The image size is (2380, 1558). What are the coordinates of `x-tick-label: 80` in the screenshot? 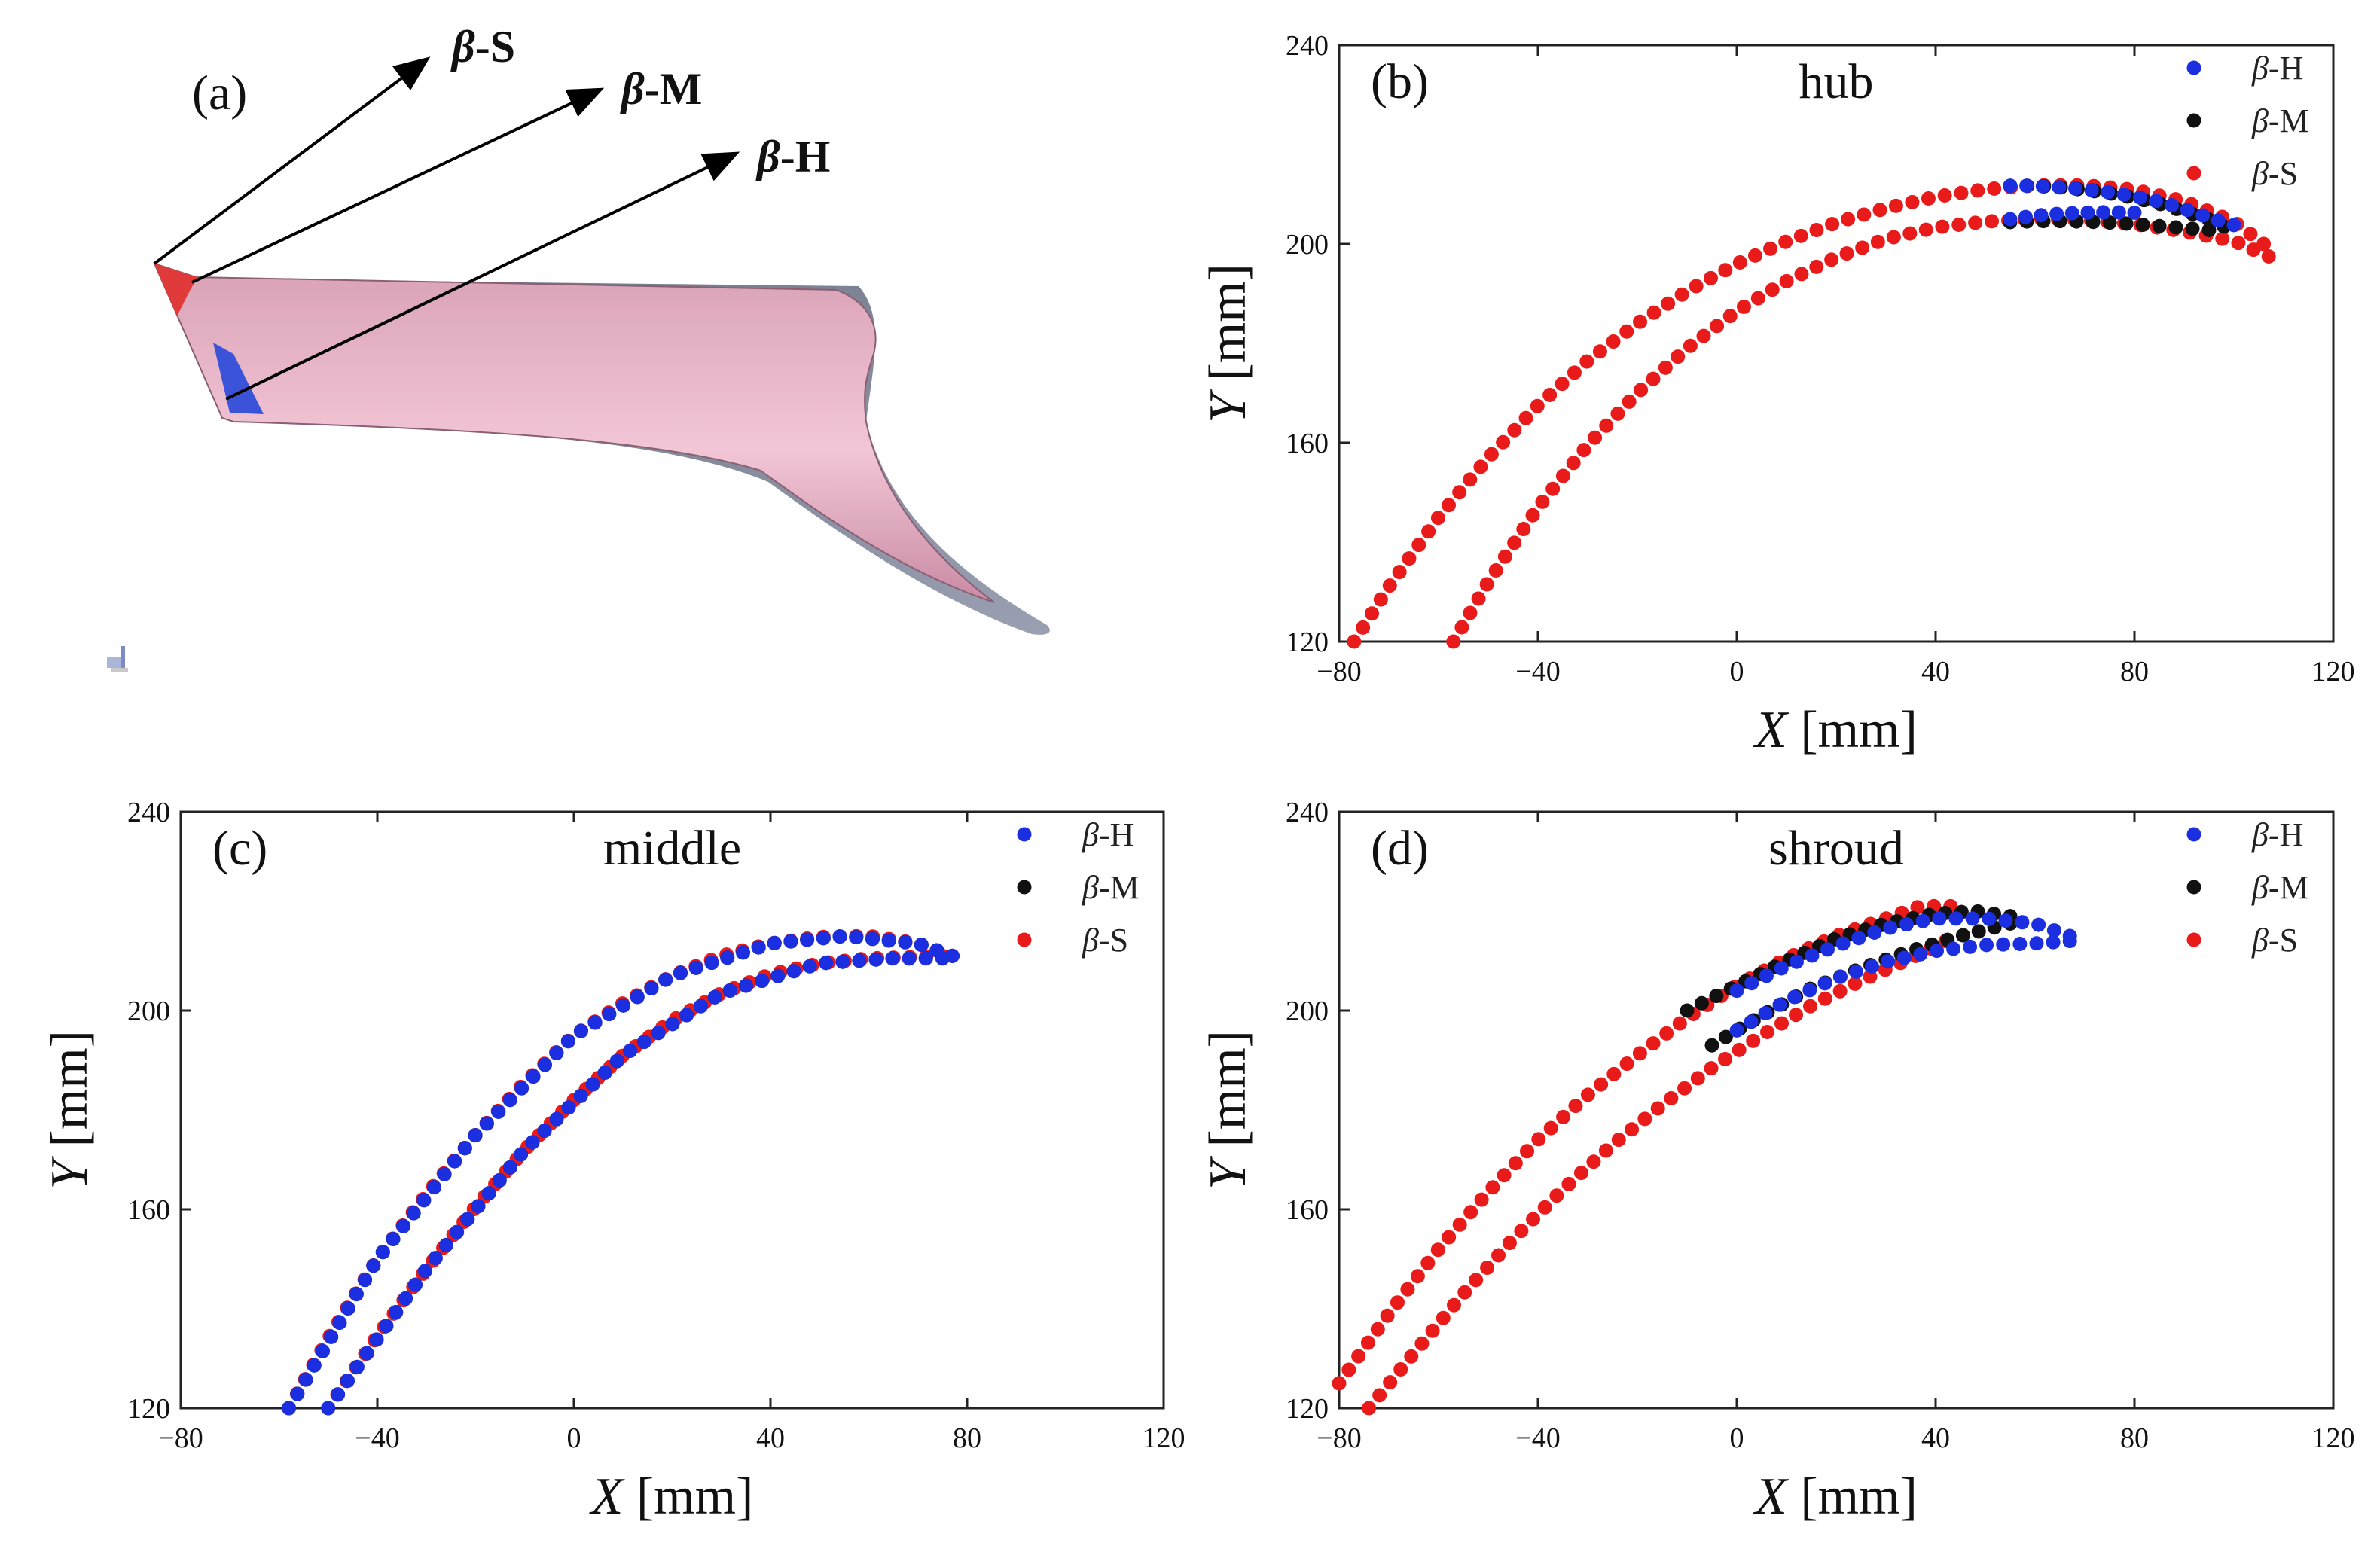 It's located at (967, 1438).